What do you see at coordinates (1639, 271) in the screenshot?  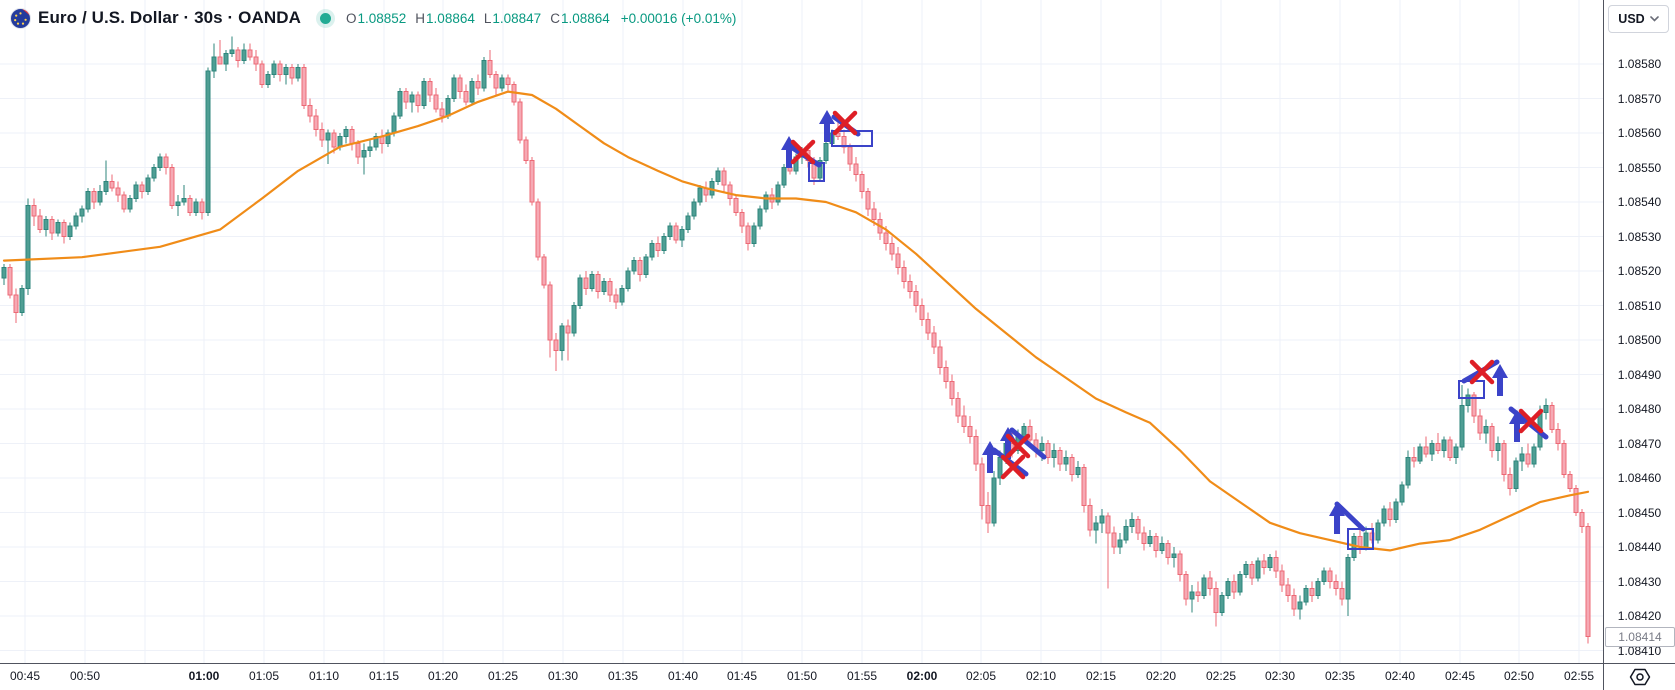 I see `price-tick-label: 1.08520` at bounding box center [1639, 271].